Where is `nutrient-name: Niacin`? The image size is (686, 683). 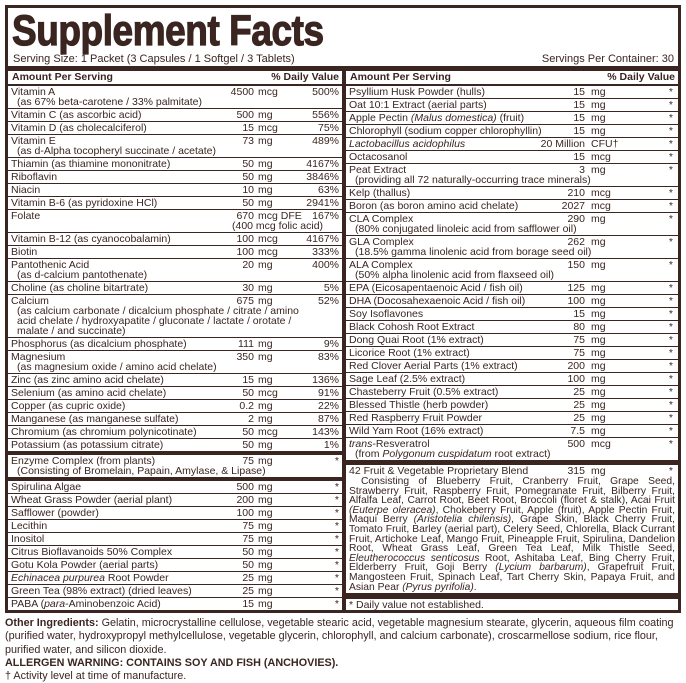
nutrient-name: Niacin is located at coordinates (175, 190).